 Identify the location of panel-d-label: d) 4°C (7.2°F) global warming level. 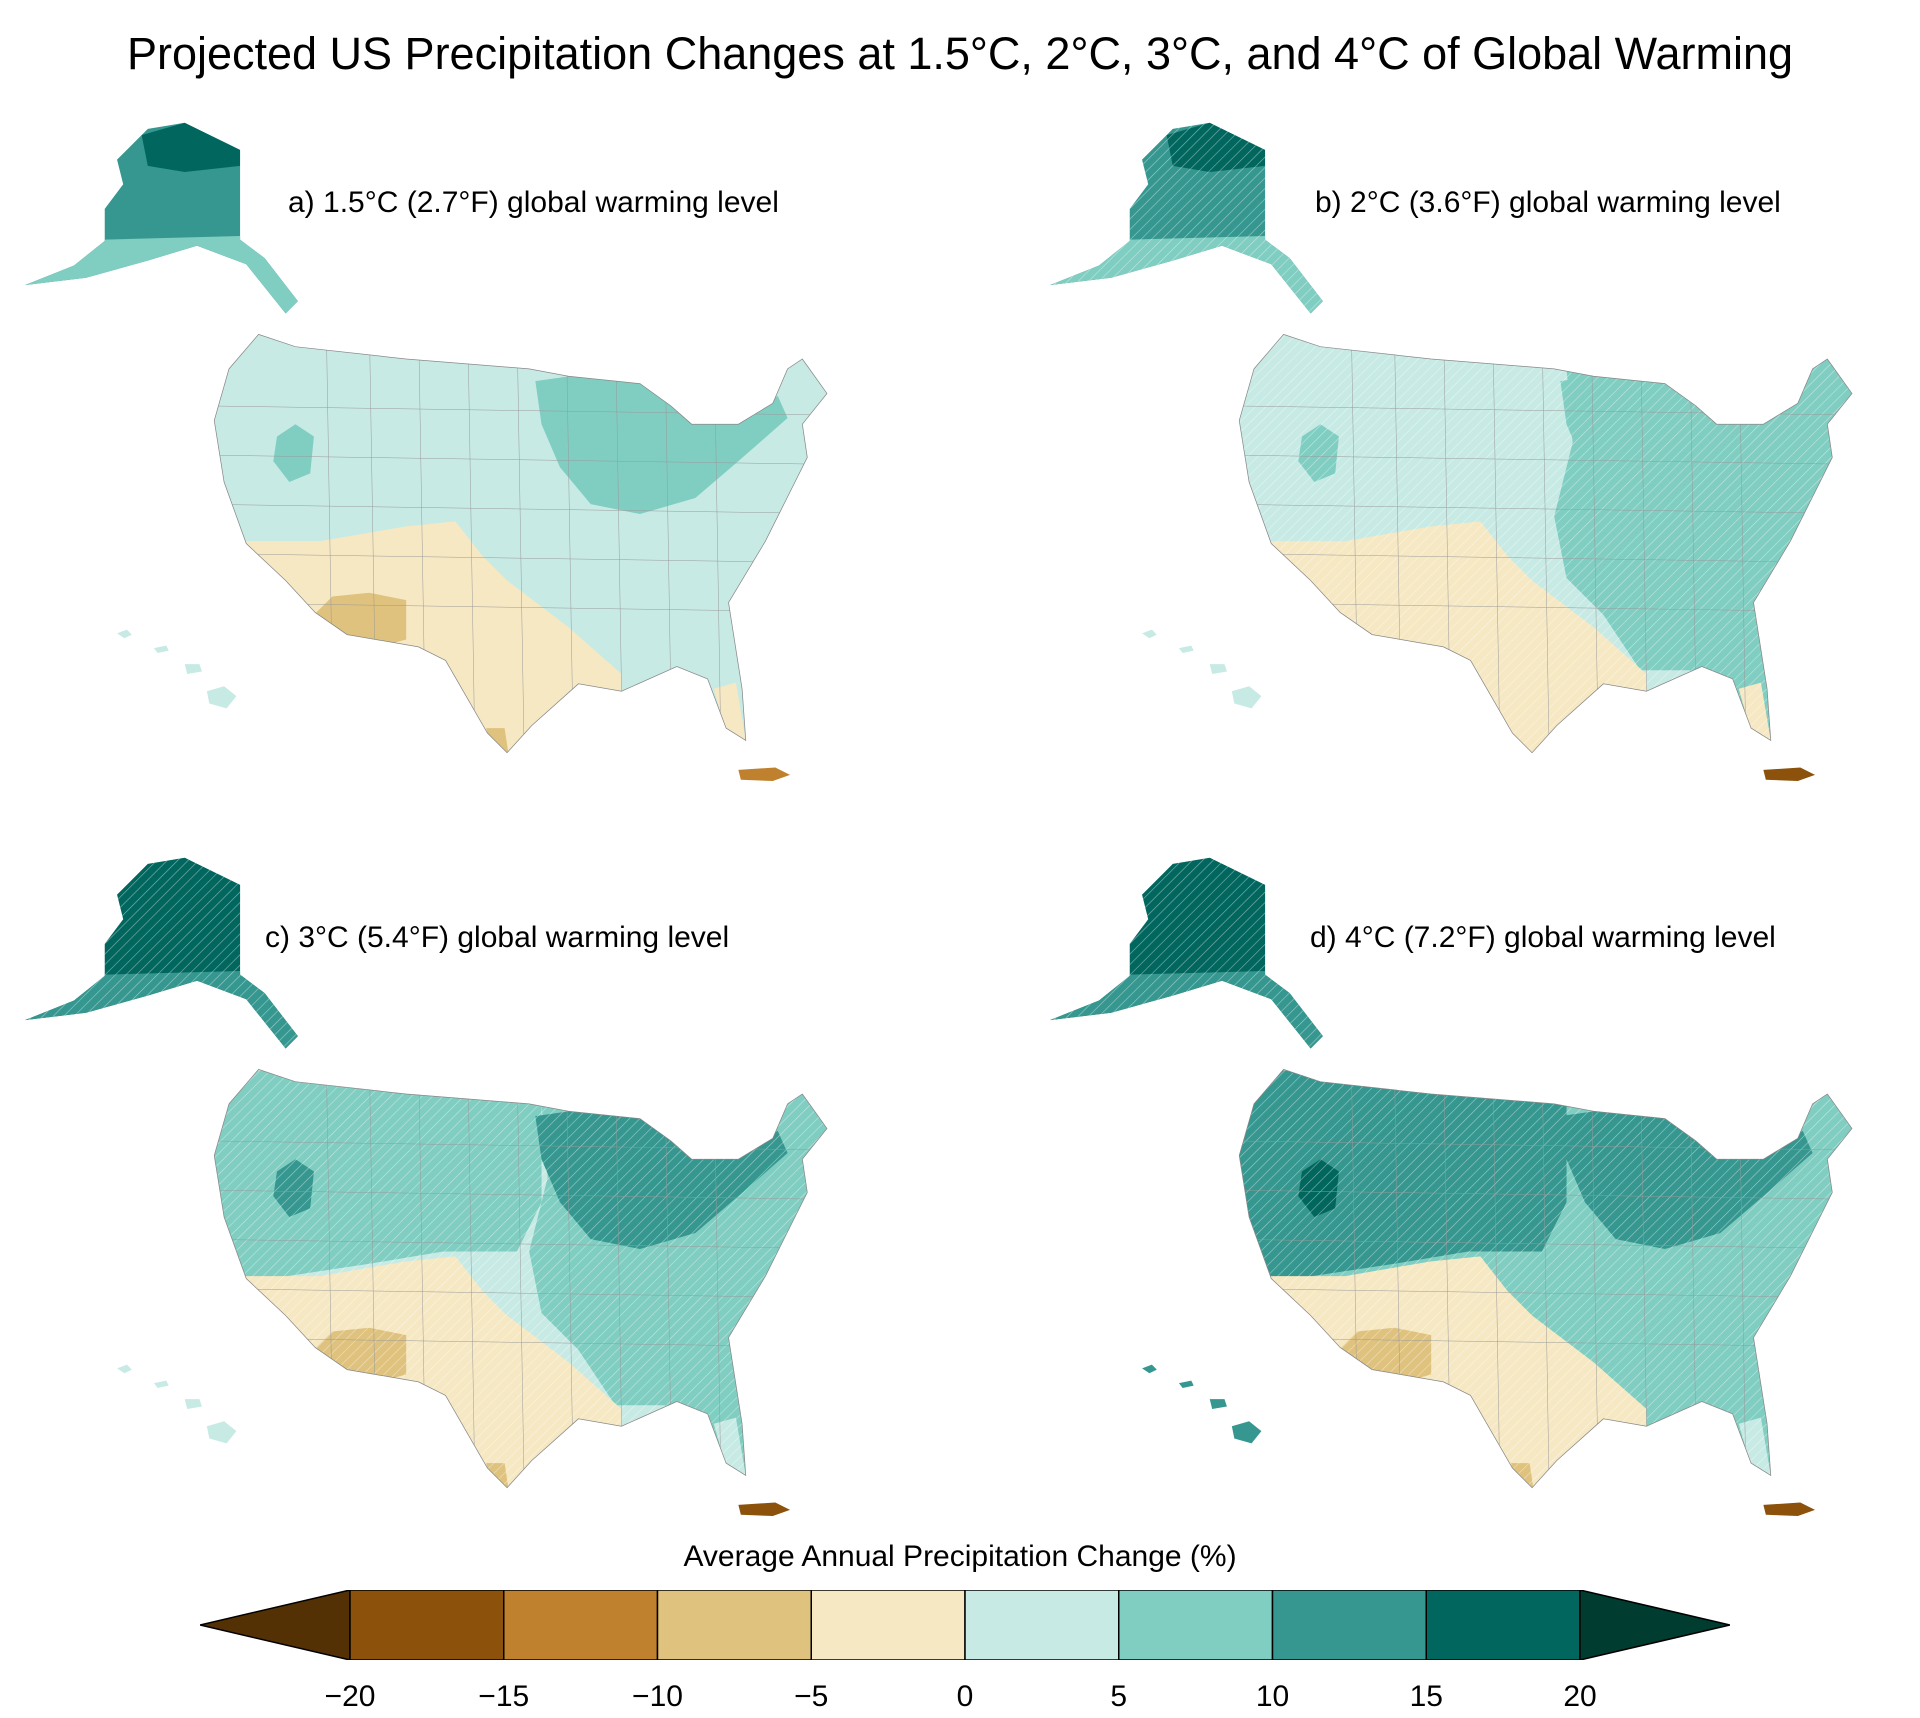
(1543, 937).